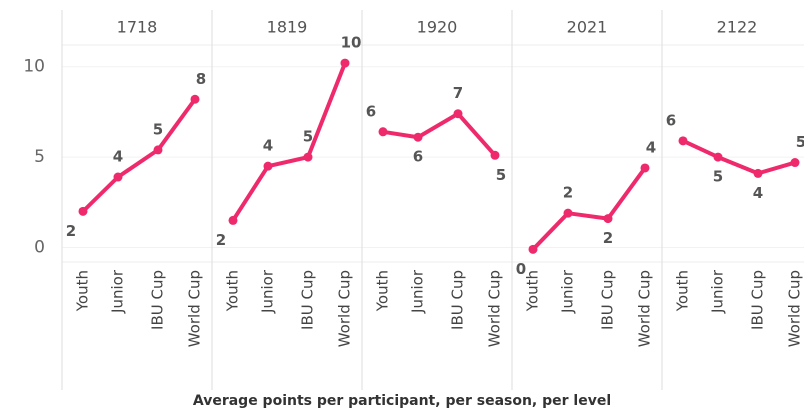 The width and height of the screenshot is (804, 412). Describe the element at coordinates (458, 93) in the screenshot. I see `value-label: 7` at that location.